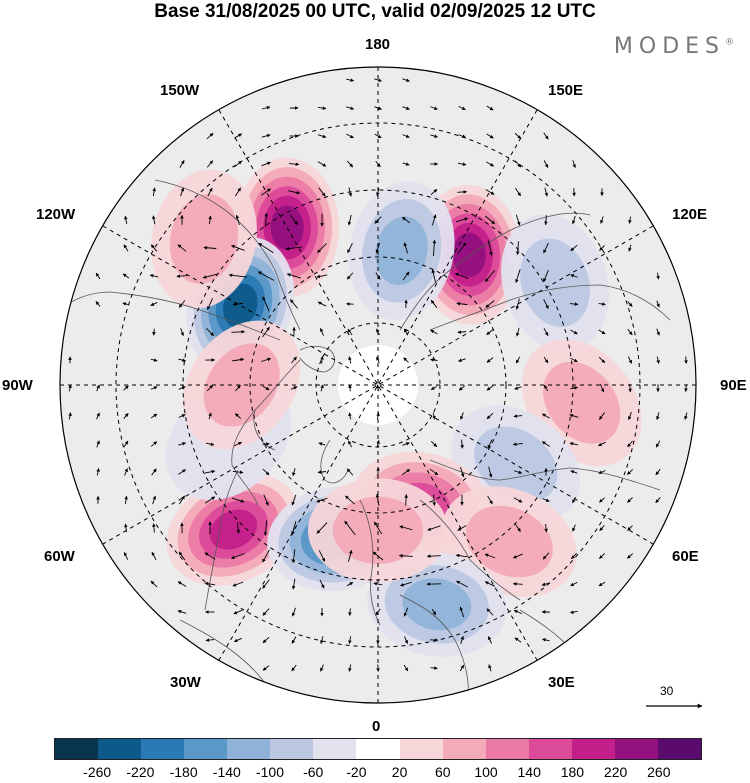 The width and height of the screenshot is (750, 783). Describe the element at coordinates (729, 42) in the screenshot. I see `brand-registered-mark: ®` at that location.